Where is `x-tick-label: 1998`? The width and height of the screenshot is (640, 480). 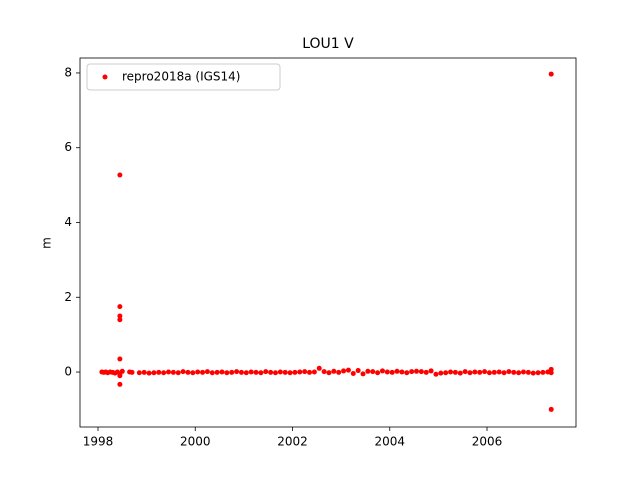 x-tick-label: 1998 is located at coordinates (98, 442).